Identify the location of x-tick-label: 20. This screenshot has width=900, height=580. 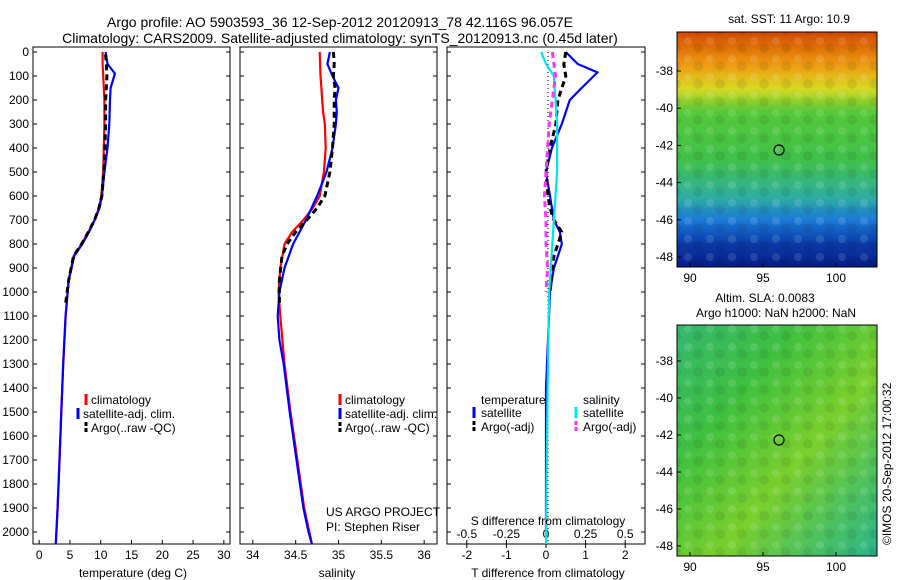
(163, 555).